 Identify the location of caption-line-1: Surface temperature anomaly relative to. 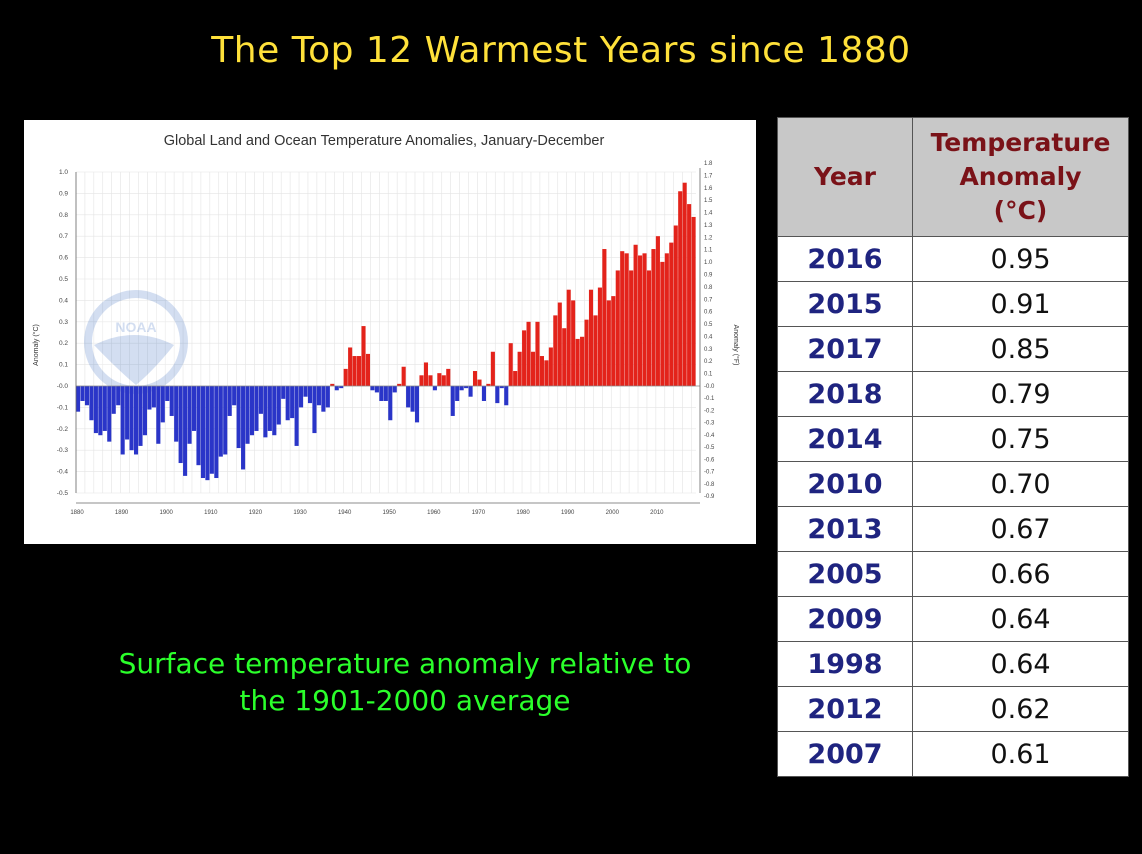
(405, 663).